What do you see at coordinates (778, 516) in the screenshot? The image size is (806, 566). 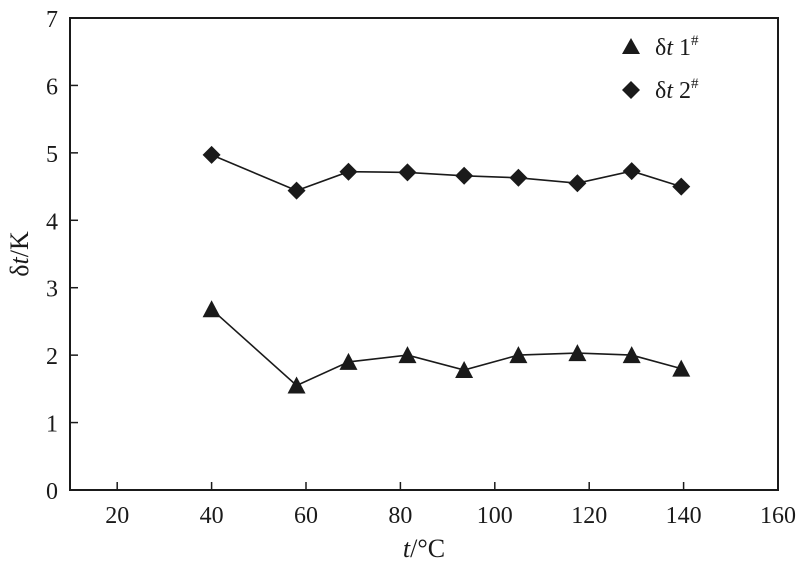 I see `x-tick-label: 160` at bounding box center [778, 516].